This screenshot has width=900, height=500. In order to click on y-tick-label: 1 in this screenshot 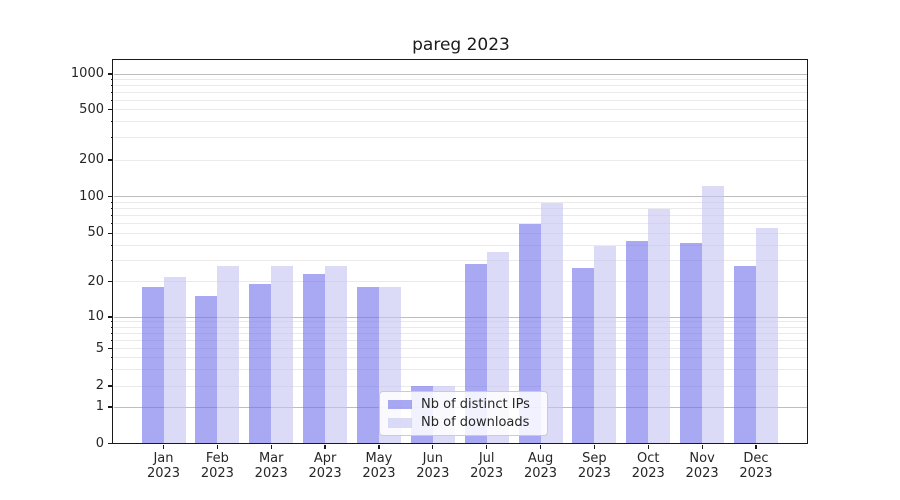, I will do `click(99, 406)`.